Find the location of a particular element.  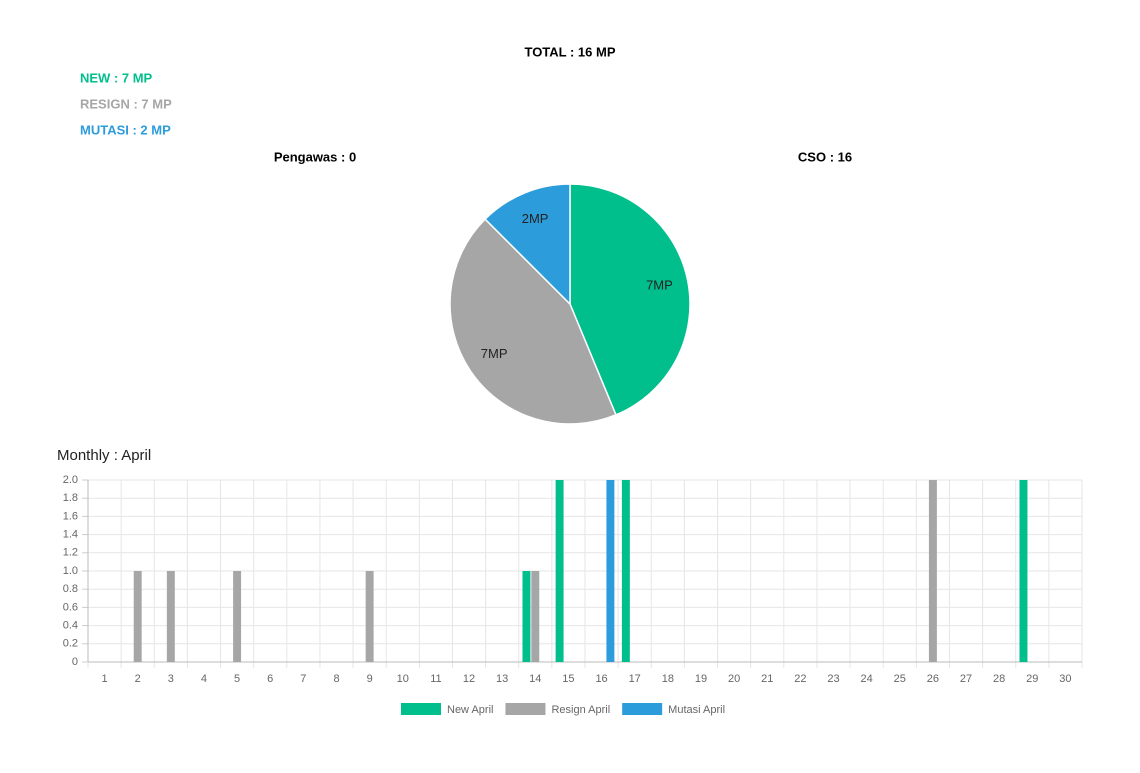

x-tick-label: 27 is located at coordinates (966, 679).